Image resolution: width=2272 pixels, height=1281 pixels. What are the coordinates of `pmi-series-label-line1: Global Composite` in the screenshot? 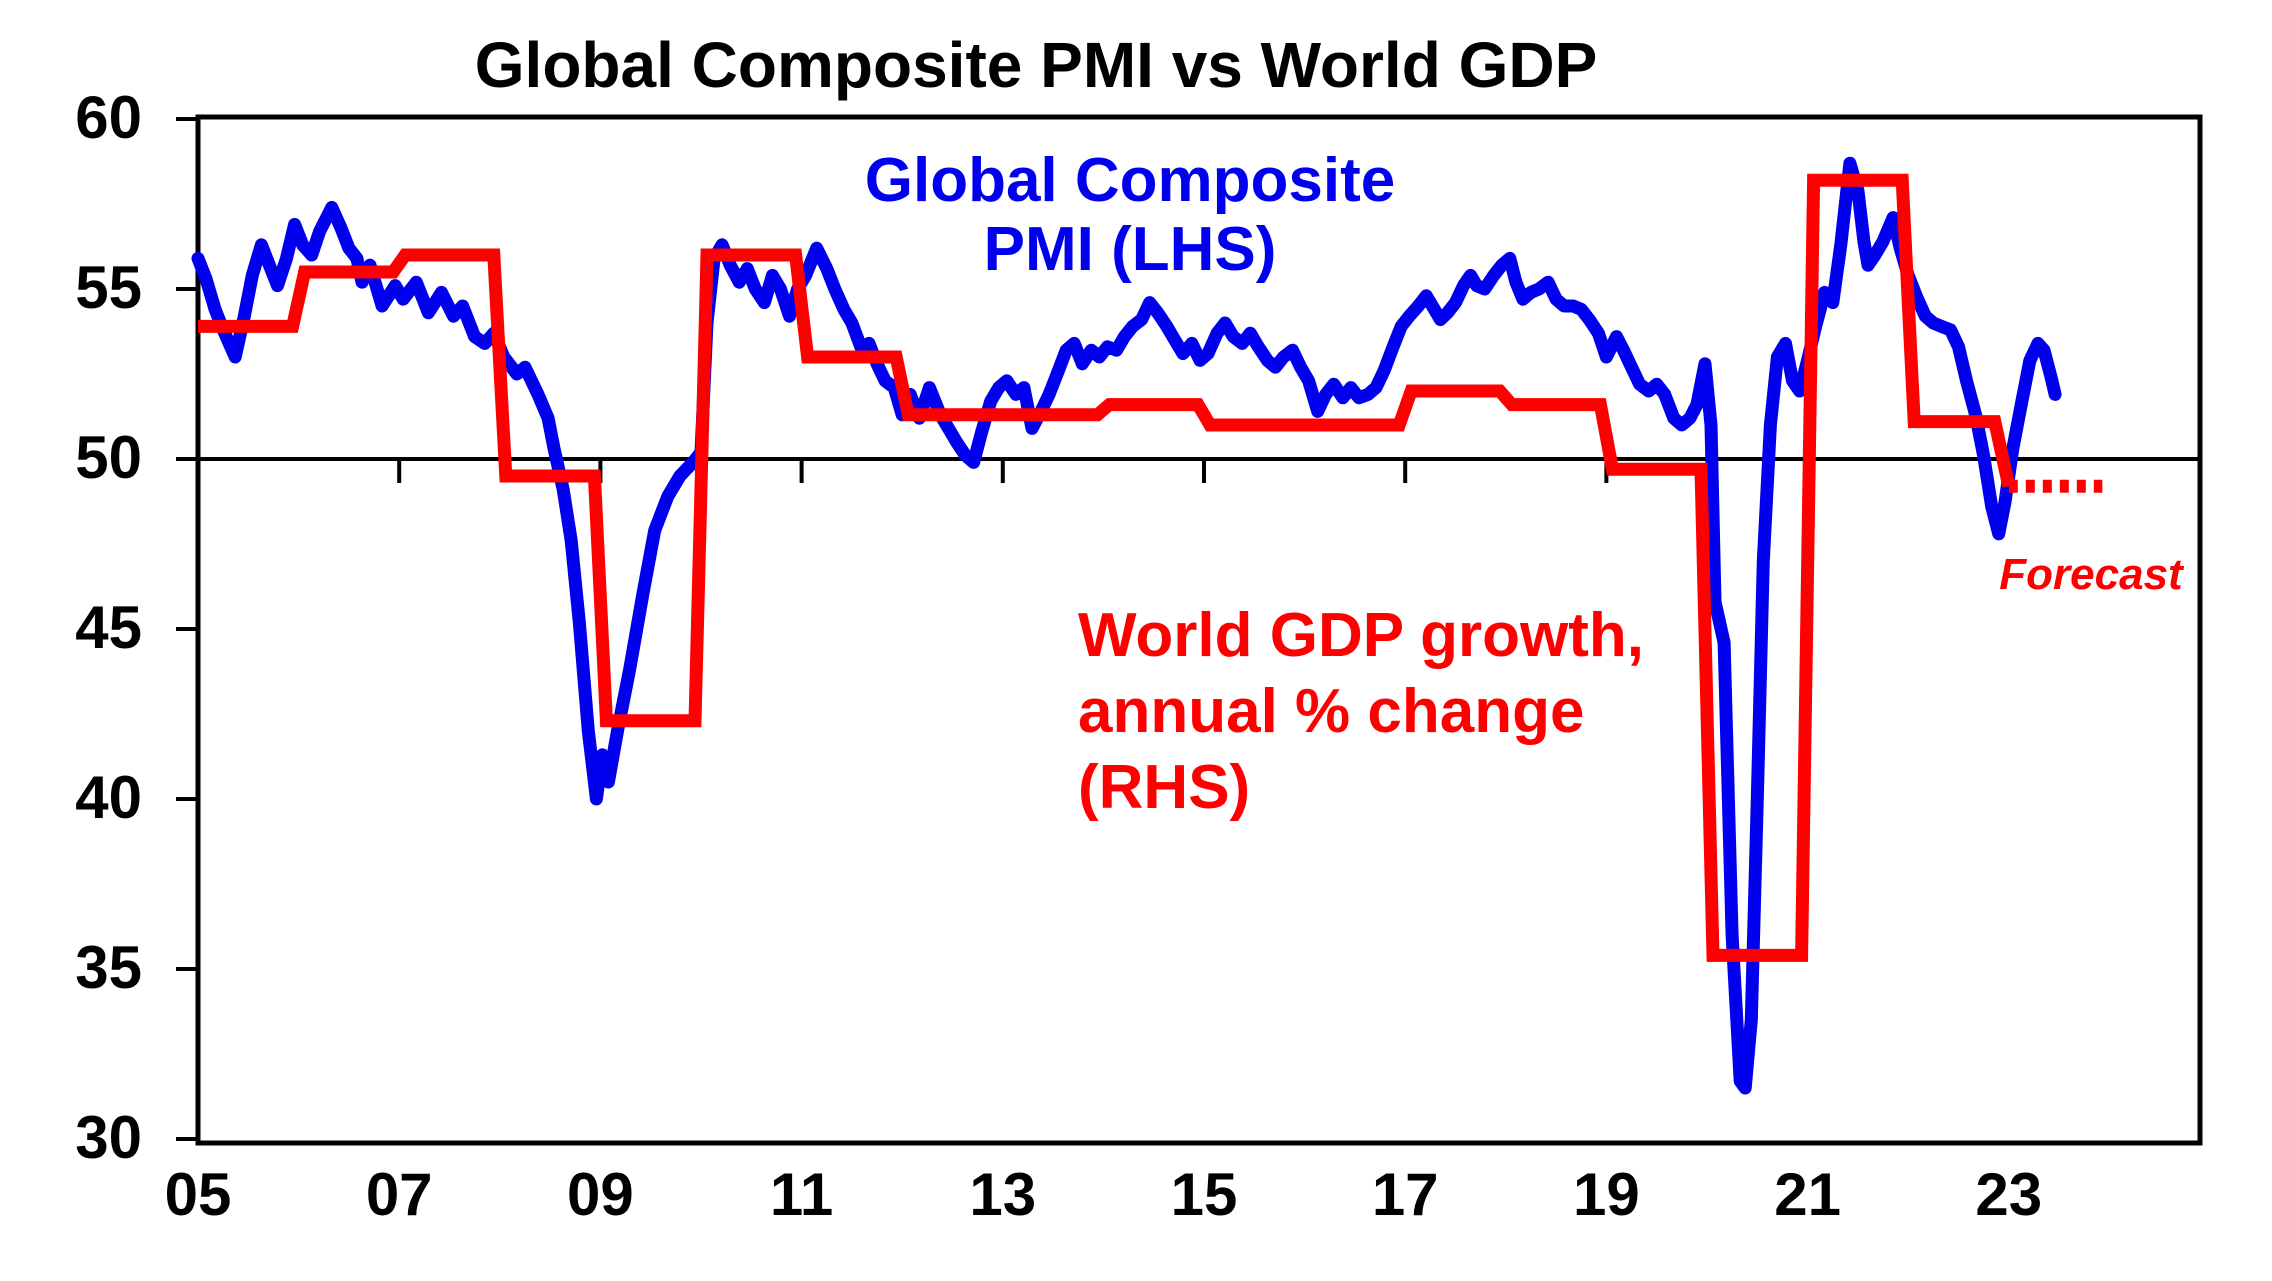 It's located at (1130, 180).